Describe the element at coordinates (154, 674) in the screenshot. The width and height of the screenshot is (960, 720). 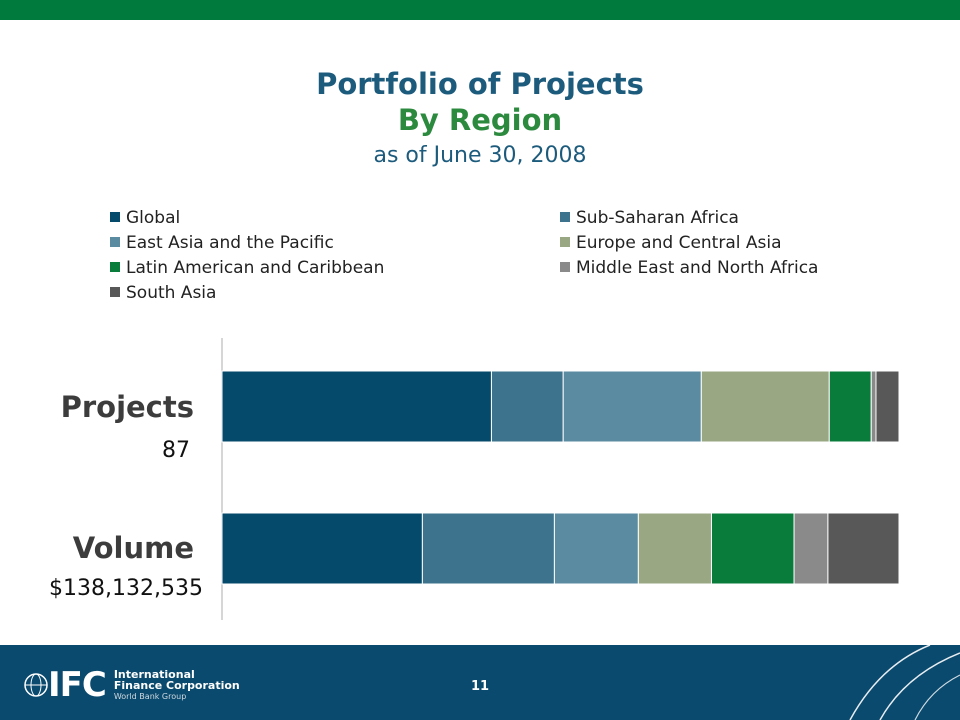
I see `logo-line-1: International` at that location.